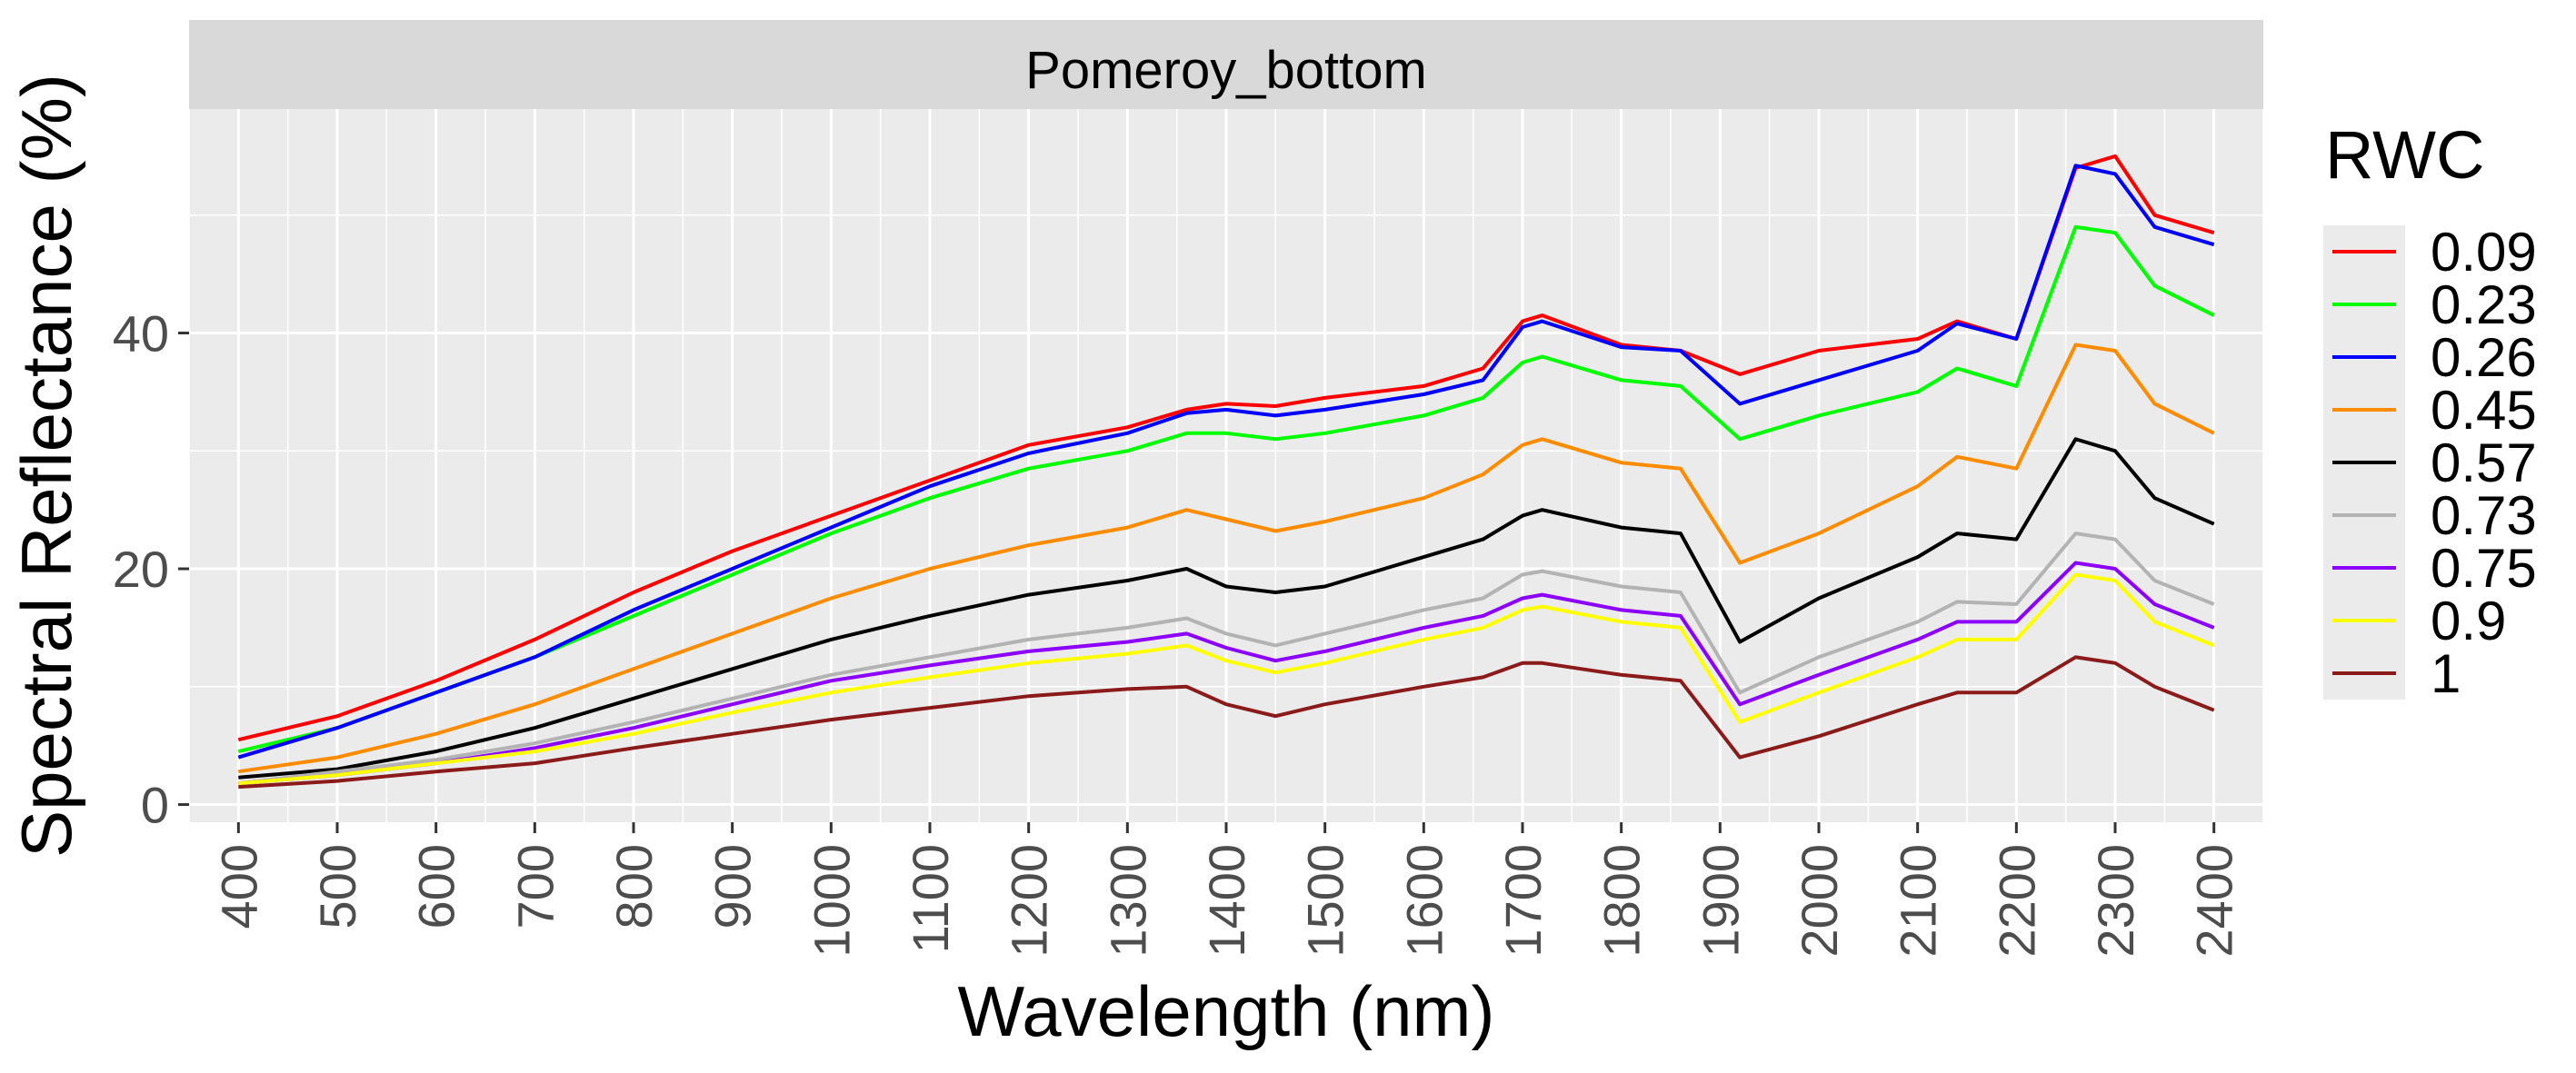 The width and height of the screenshot is (2576, 1073). What do you see at coordinates (2214, 901) in the screenshot?
I see `x-tick-label: 2400` at bounding box center [2214, 901].